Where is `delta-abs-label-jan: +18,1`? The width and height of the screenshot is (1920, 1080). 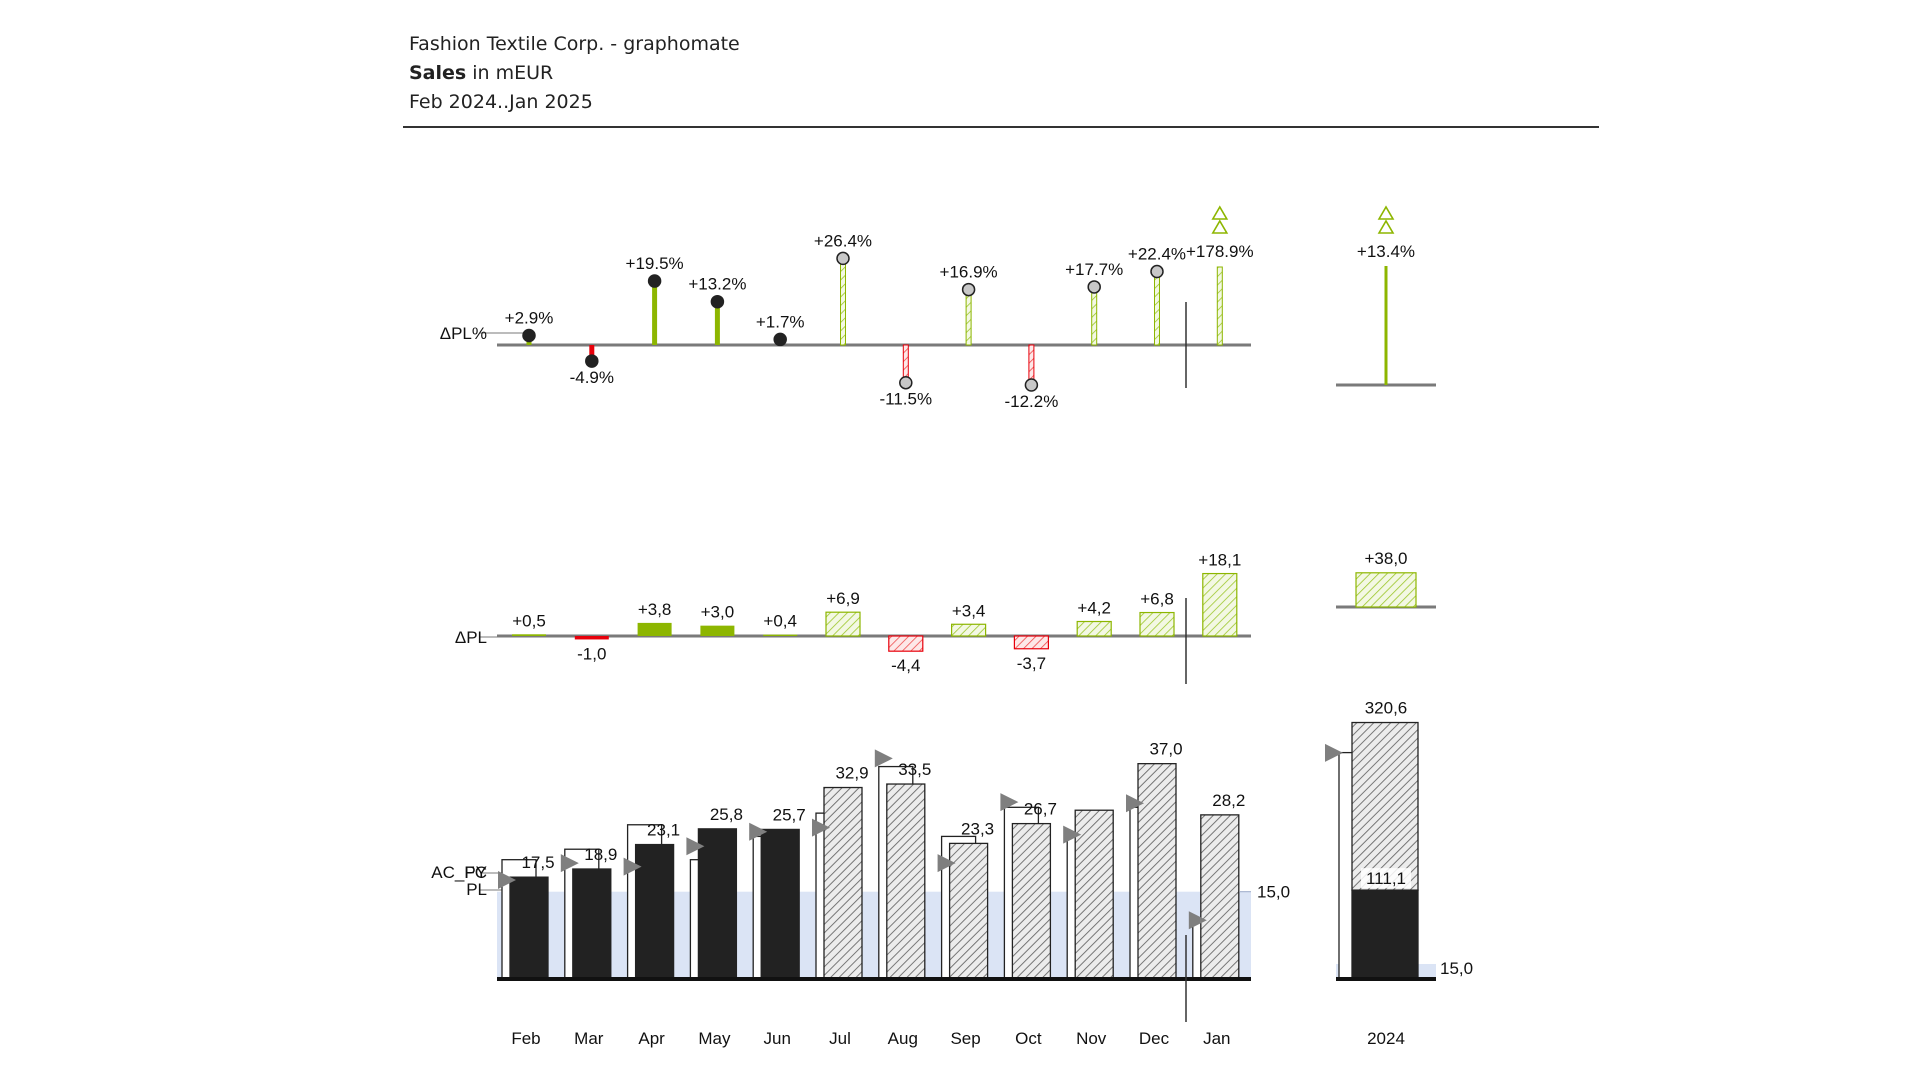
delta-abs-label-jan: +18,1 is located at coordinates (1219, 560).